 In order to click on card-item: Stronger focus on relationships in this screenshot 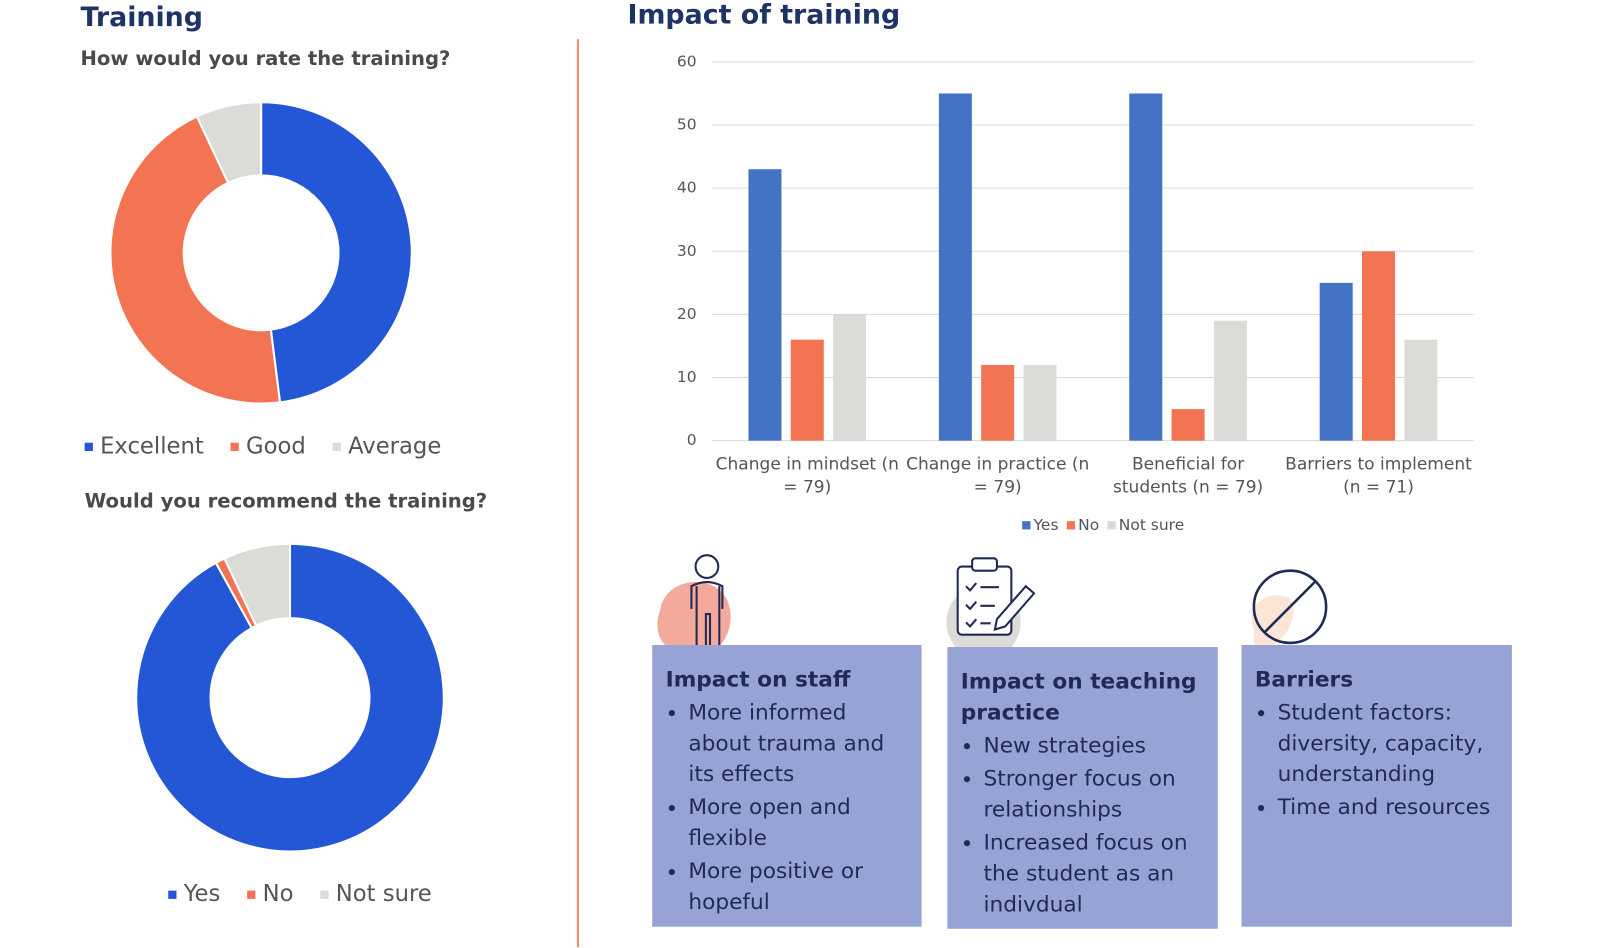, I will do `click(1095, 794)`.